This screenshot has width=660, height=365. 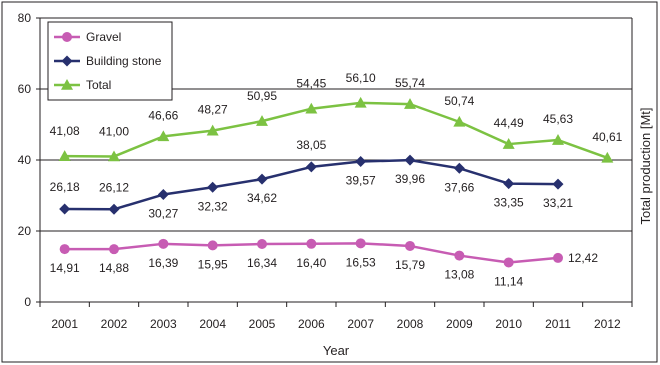 I want to click on x-tick-label: 2005, so click(x=262, y=324).